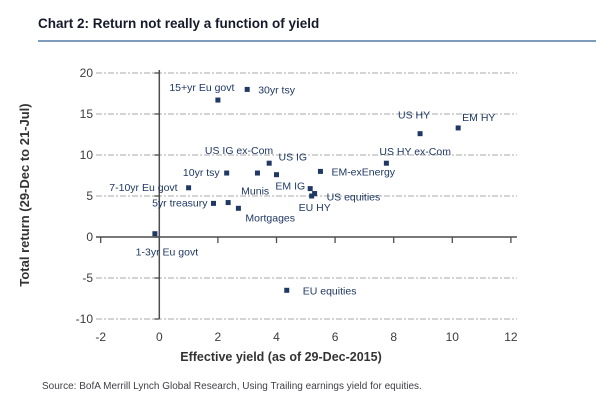 The image size is (613, 406). What do you see at coordinates (354, 198) in the screenshot?
I see `point-label: US equities` at bounding box center [354, 198].